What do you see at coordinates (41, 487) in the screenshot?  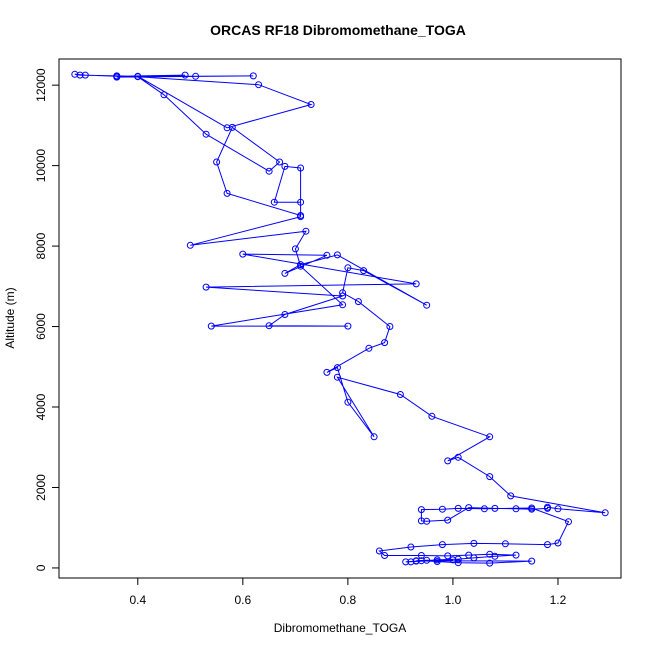 I see `y-tick-label: 2000` at bounding box center [41, 487].